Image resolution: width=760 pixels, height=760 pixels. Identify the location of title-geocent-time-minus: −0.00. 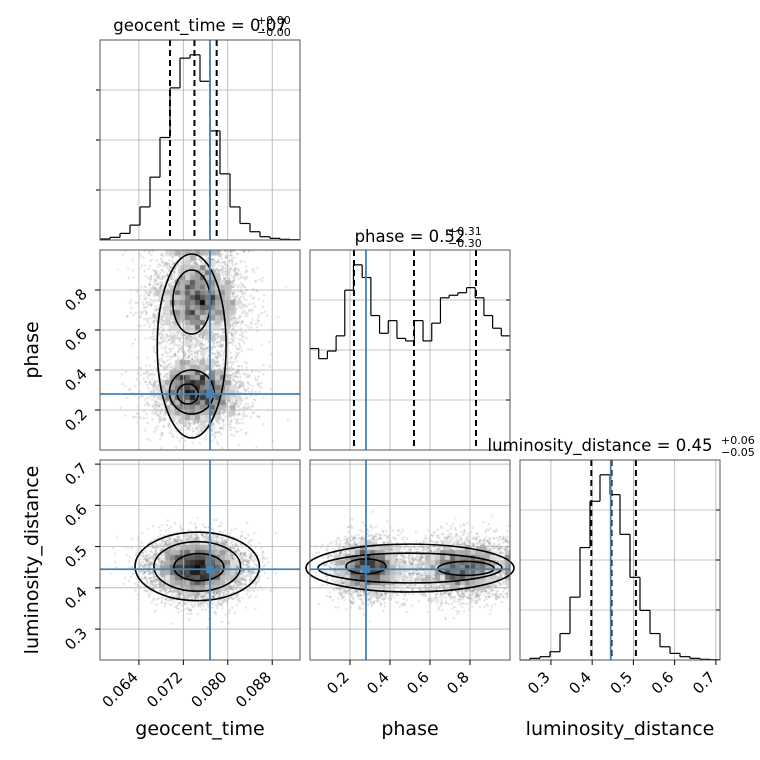
(274, 32).